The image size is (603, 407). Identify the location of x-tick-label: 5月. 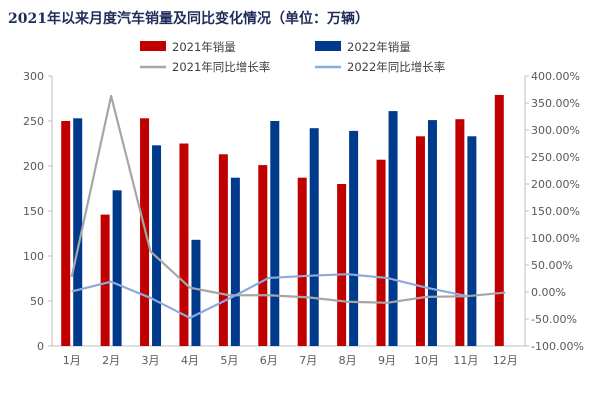
(229, 360).